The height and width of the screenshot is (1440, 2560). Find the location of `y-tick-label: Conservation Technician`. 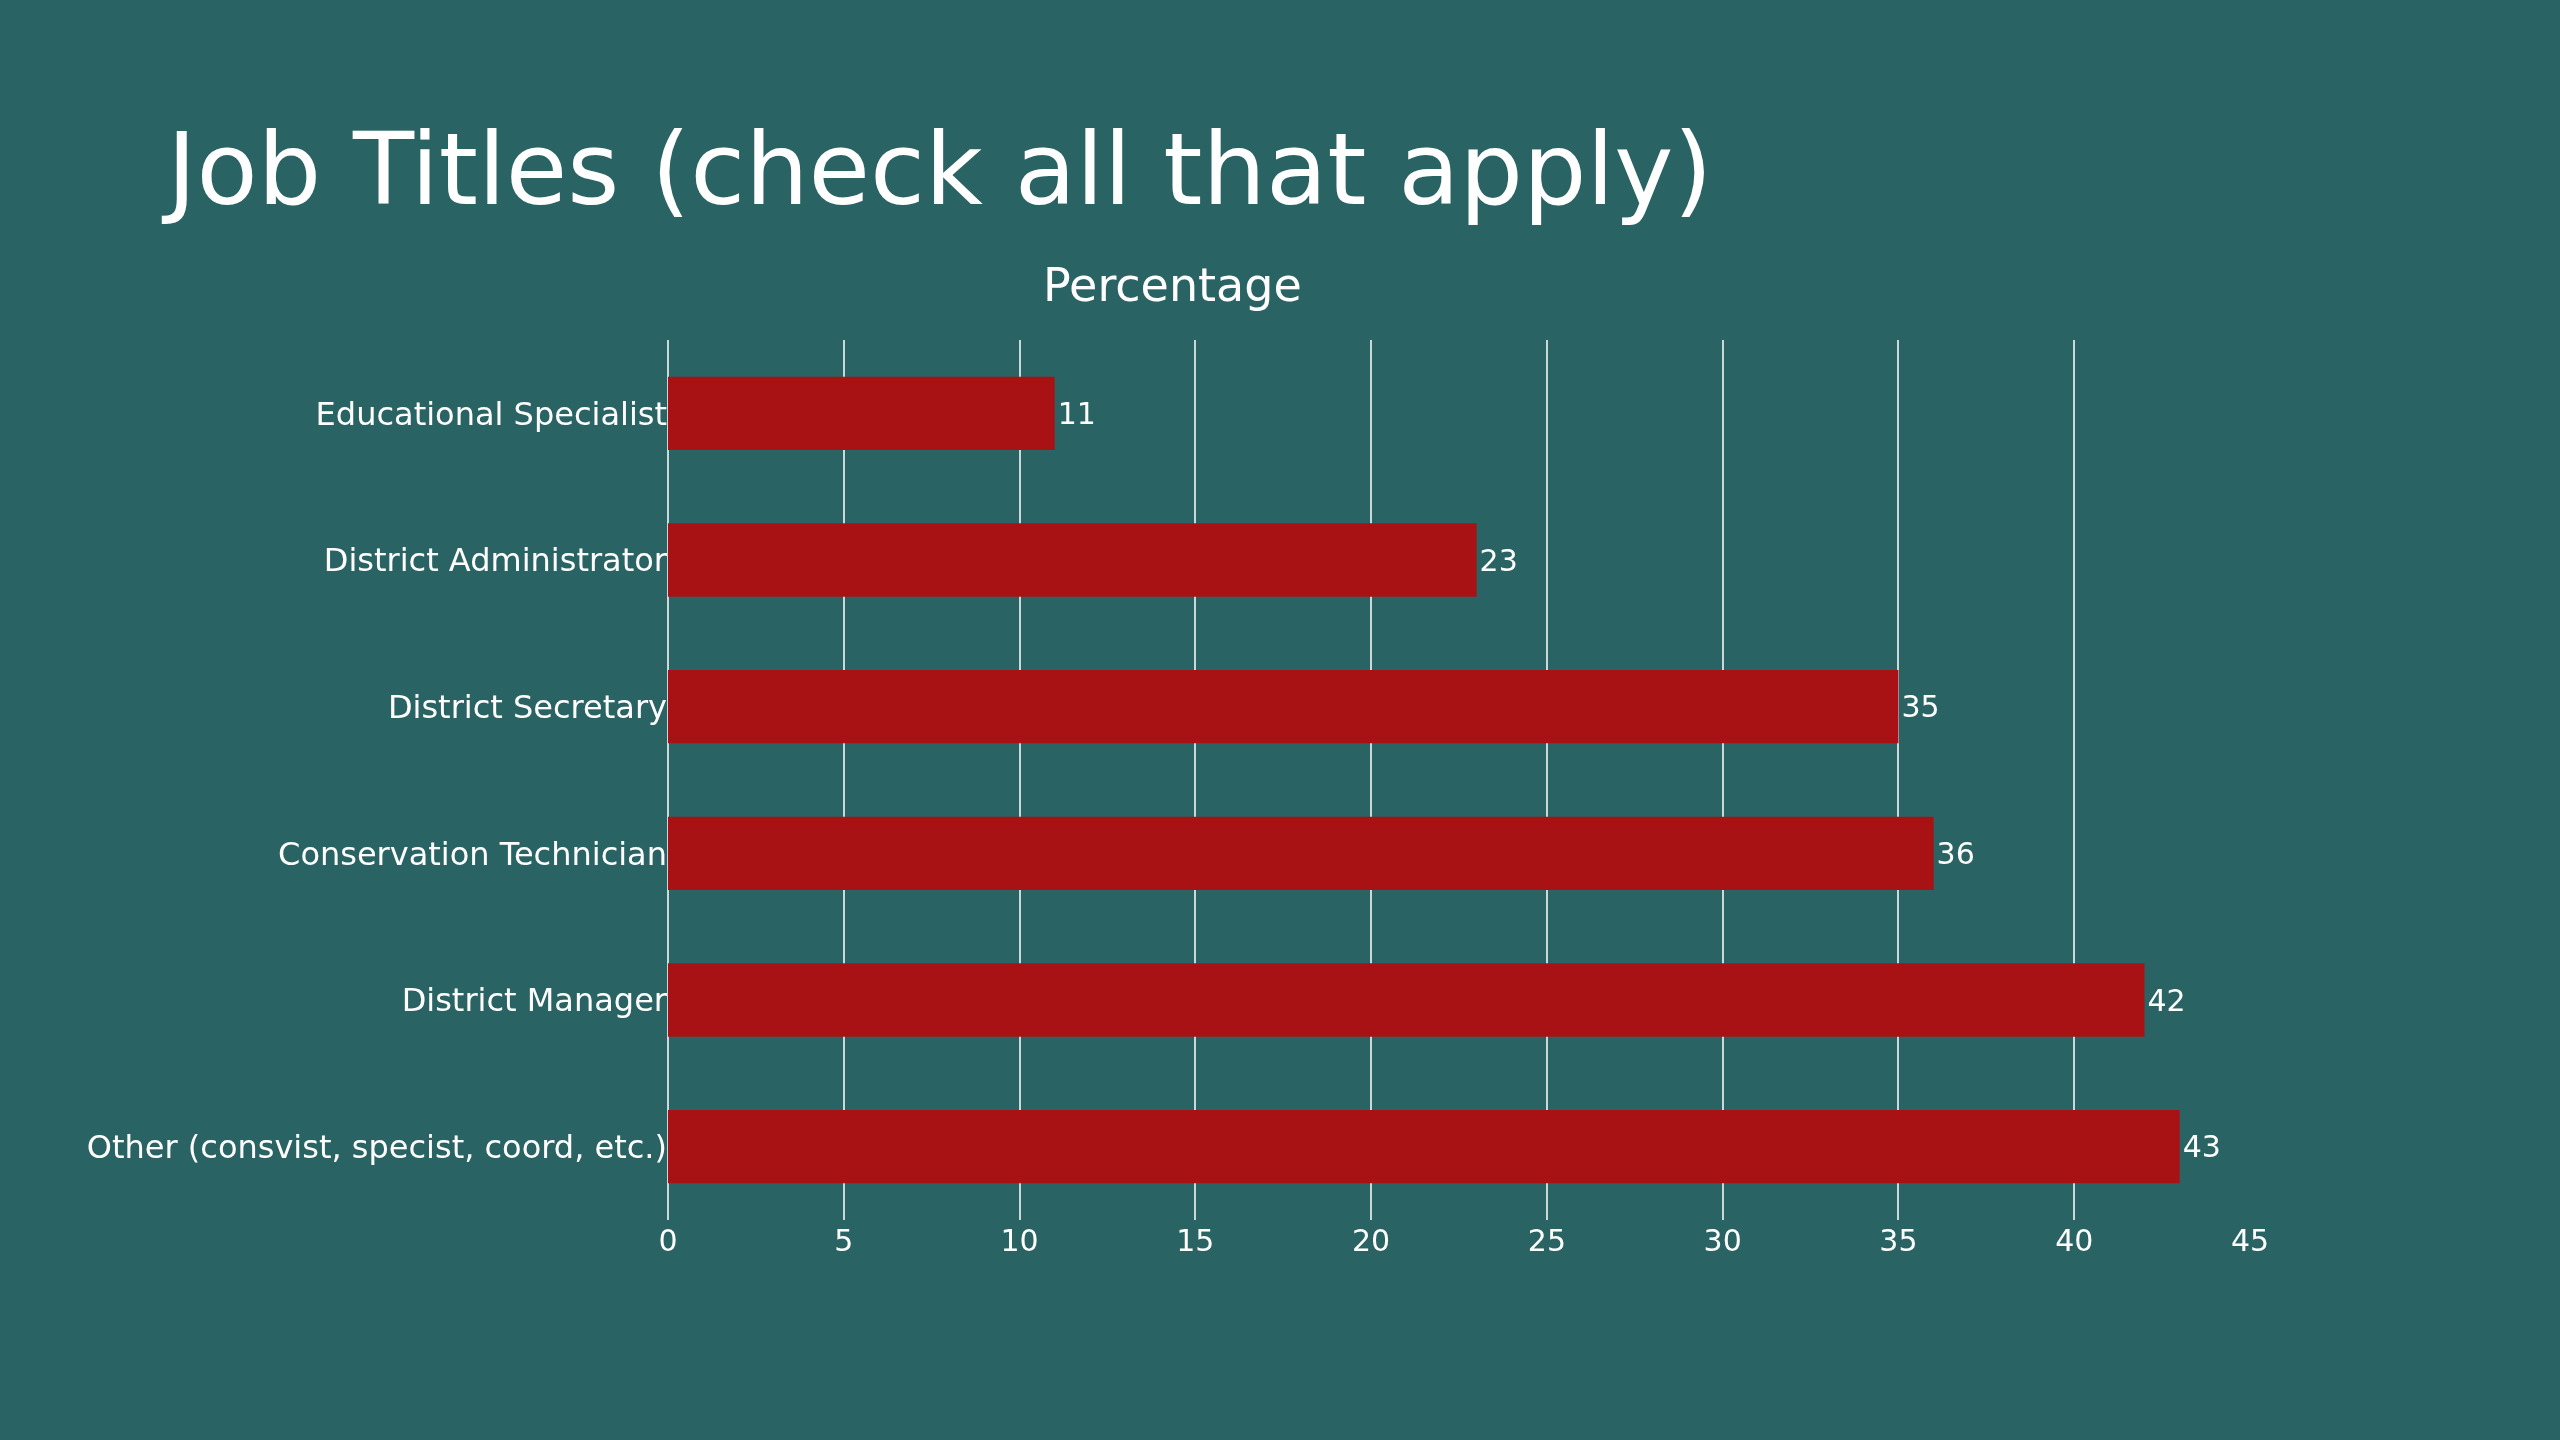

y-tick-label: Conservation Technician is located at coordinates (472, 853).